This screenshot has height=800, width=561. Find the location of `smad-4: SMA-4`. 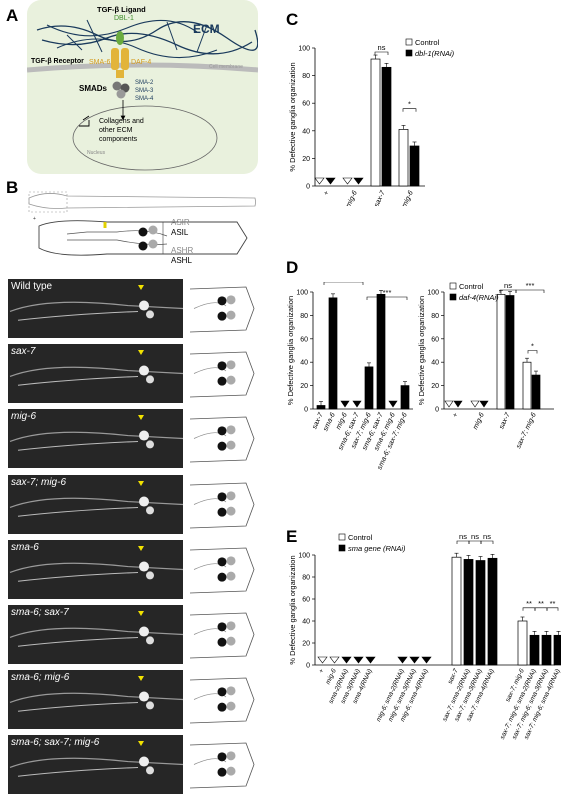

smad-4: SMA-4 is located at coordinates (144, 99).